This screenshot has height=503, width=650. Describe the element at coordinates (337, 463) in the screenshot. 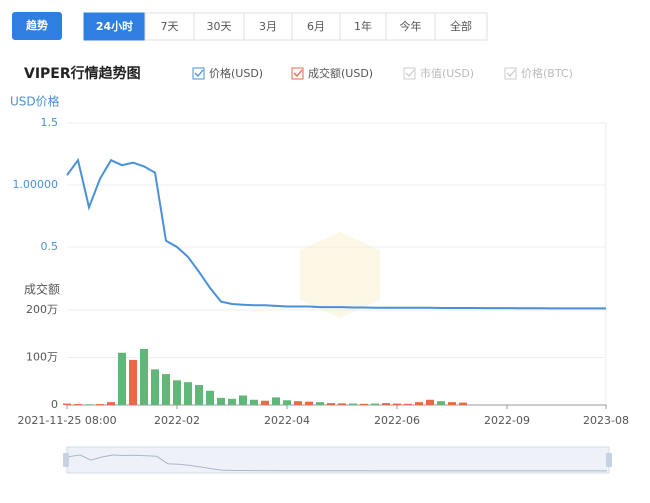

I see `slider-preview-line` at that location.